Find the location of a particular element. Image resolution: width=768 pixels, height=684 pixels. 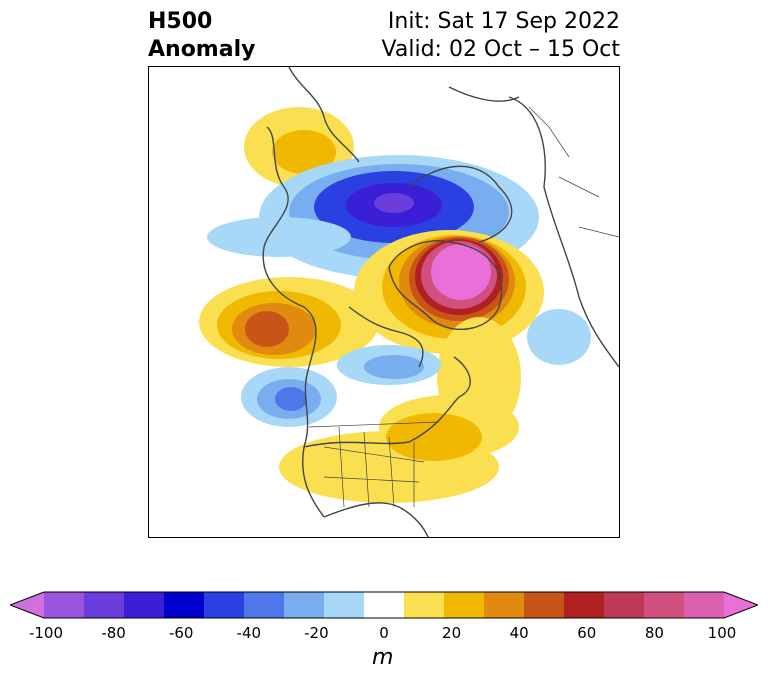

colorbar-tick-label: 60 is located at coordinates (587, 633).